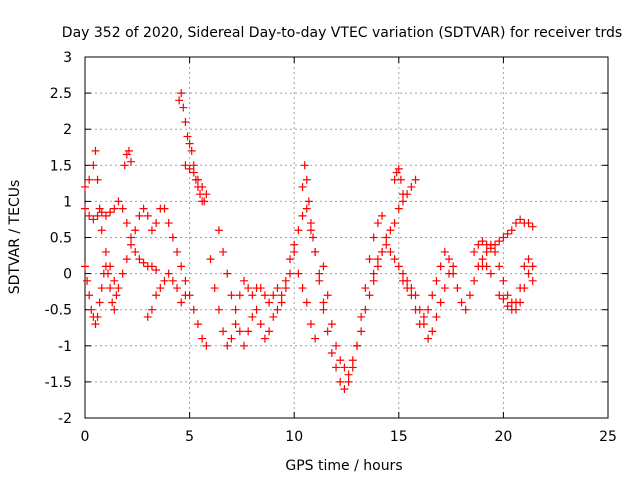  What do you see at coordinates (101, 295) in the screenshot?
I see `series-track-c` at bounding box center [101, 295].